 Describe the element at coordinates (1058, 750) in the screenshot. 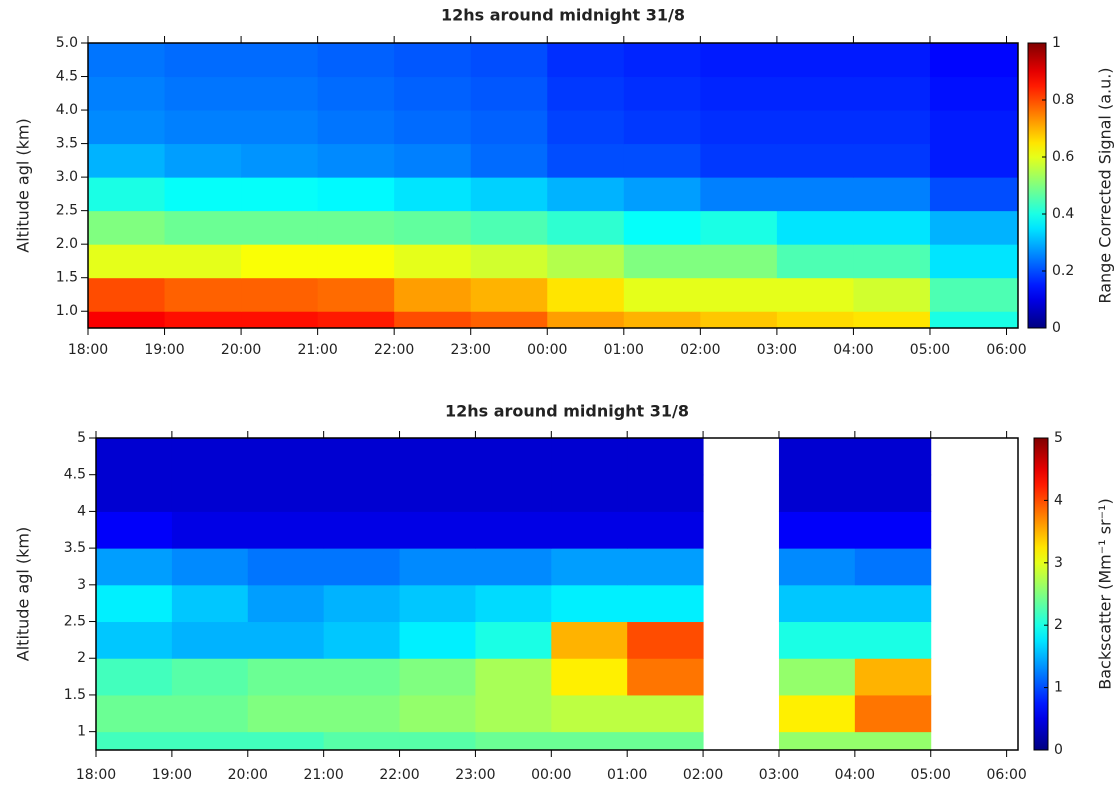

I see `colorbar-tick-label: 0` at that location.